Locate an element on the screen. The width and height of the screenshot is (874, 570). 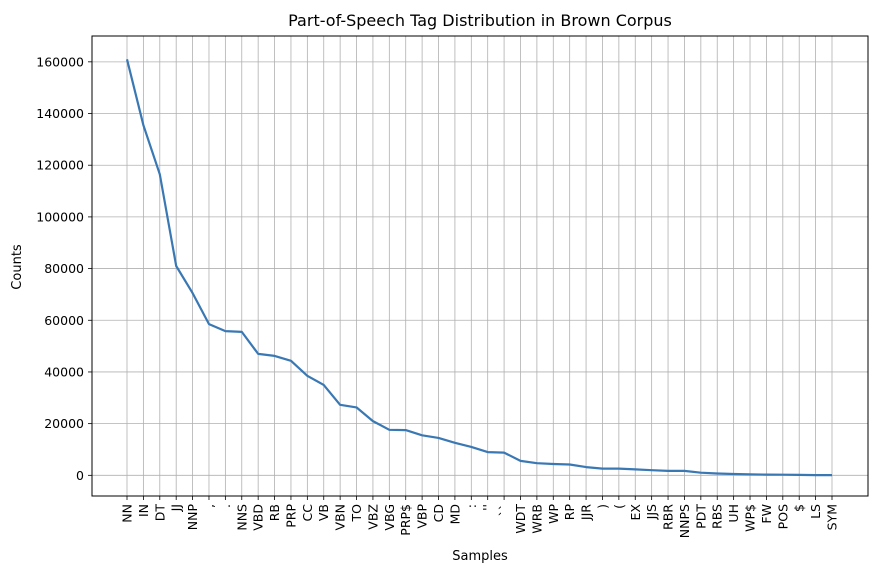
y-tick-label: 0 is located at coordinates (80, 475).